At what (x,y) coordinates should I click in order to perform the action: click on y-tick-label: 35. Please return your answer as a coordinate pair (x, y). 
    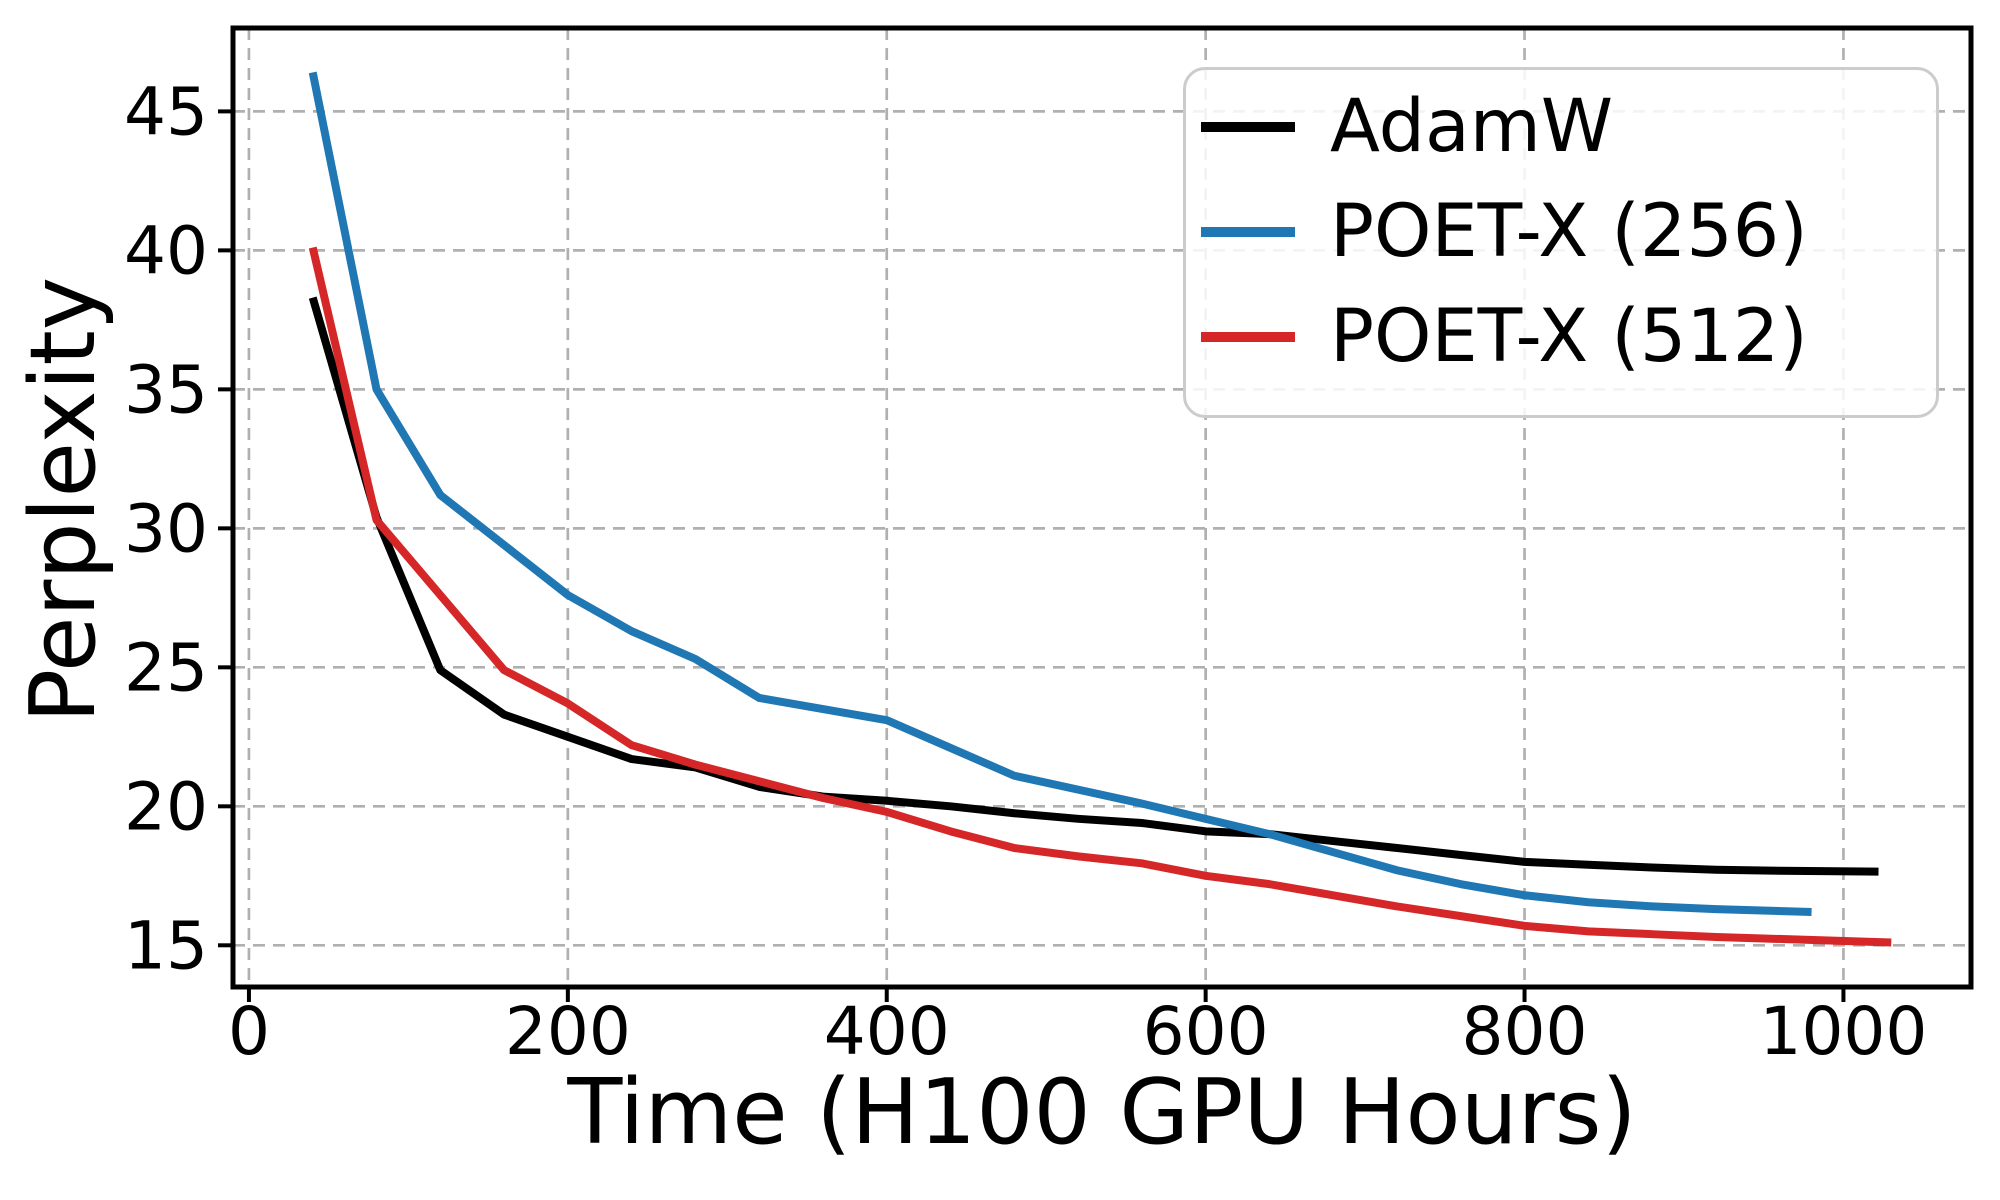
    Looking at the image, I should click on (166, 389).